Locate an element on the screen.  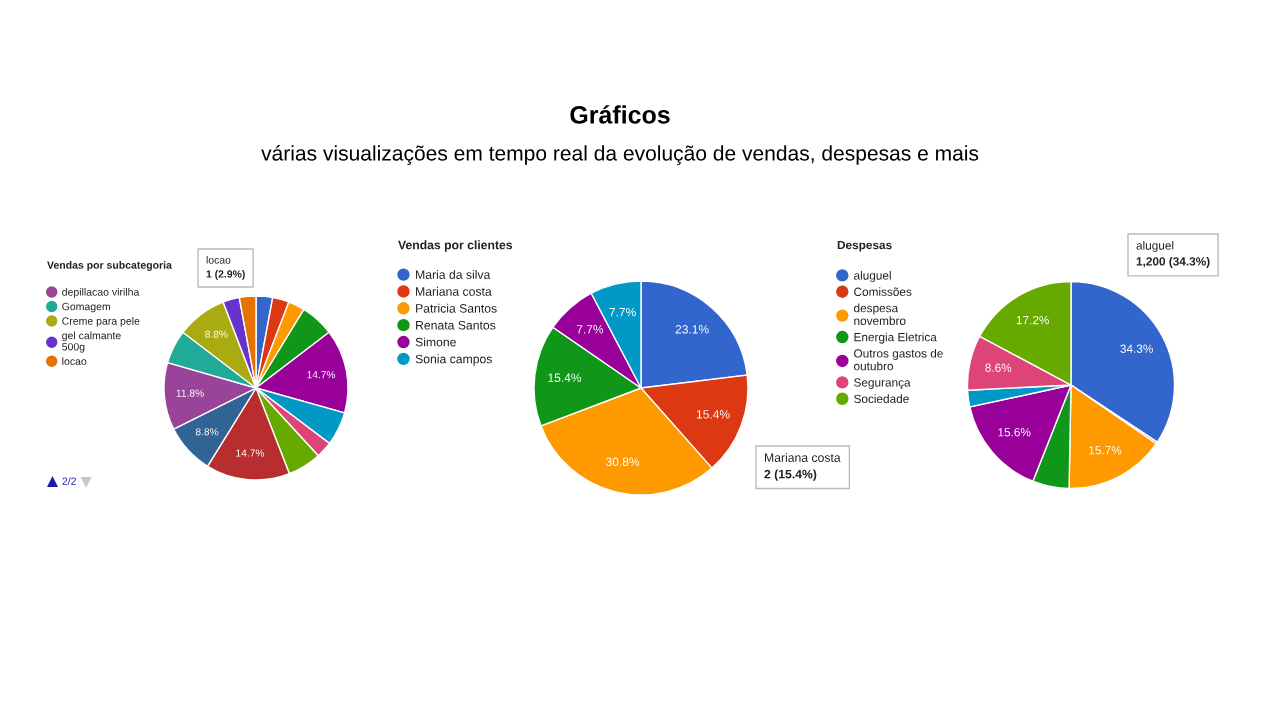
legend-label: Mariana costa is located at coordinates (454, 291).